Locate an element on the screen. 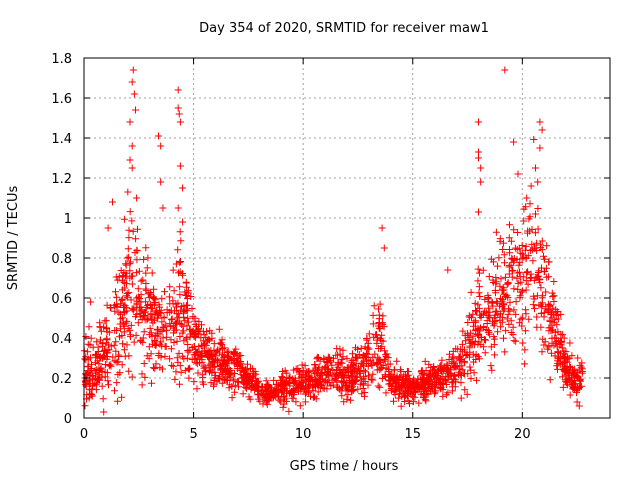  y-tick-label: 0.6 is located at coordinates (61, 299).